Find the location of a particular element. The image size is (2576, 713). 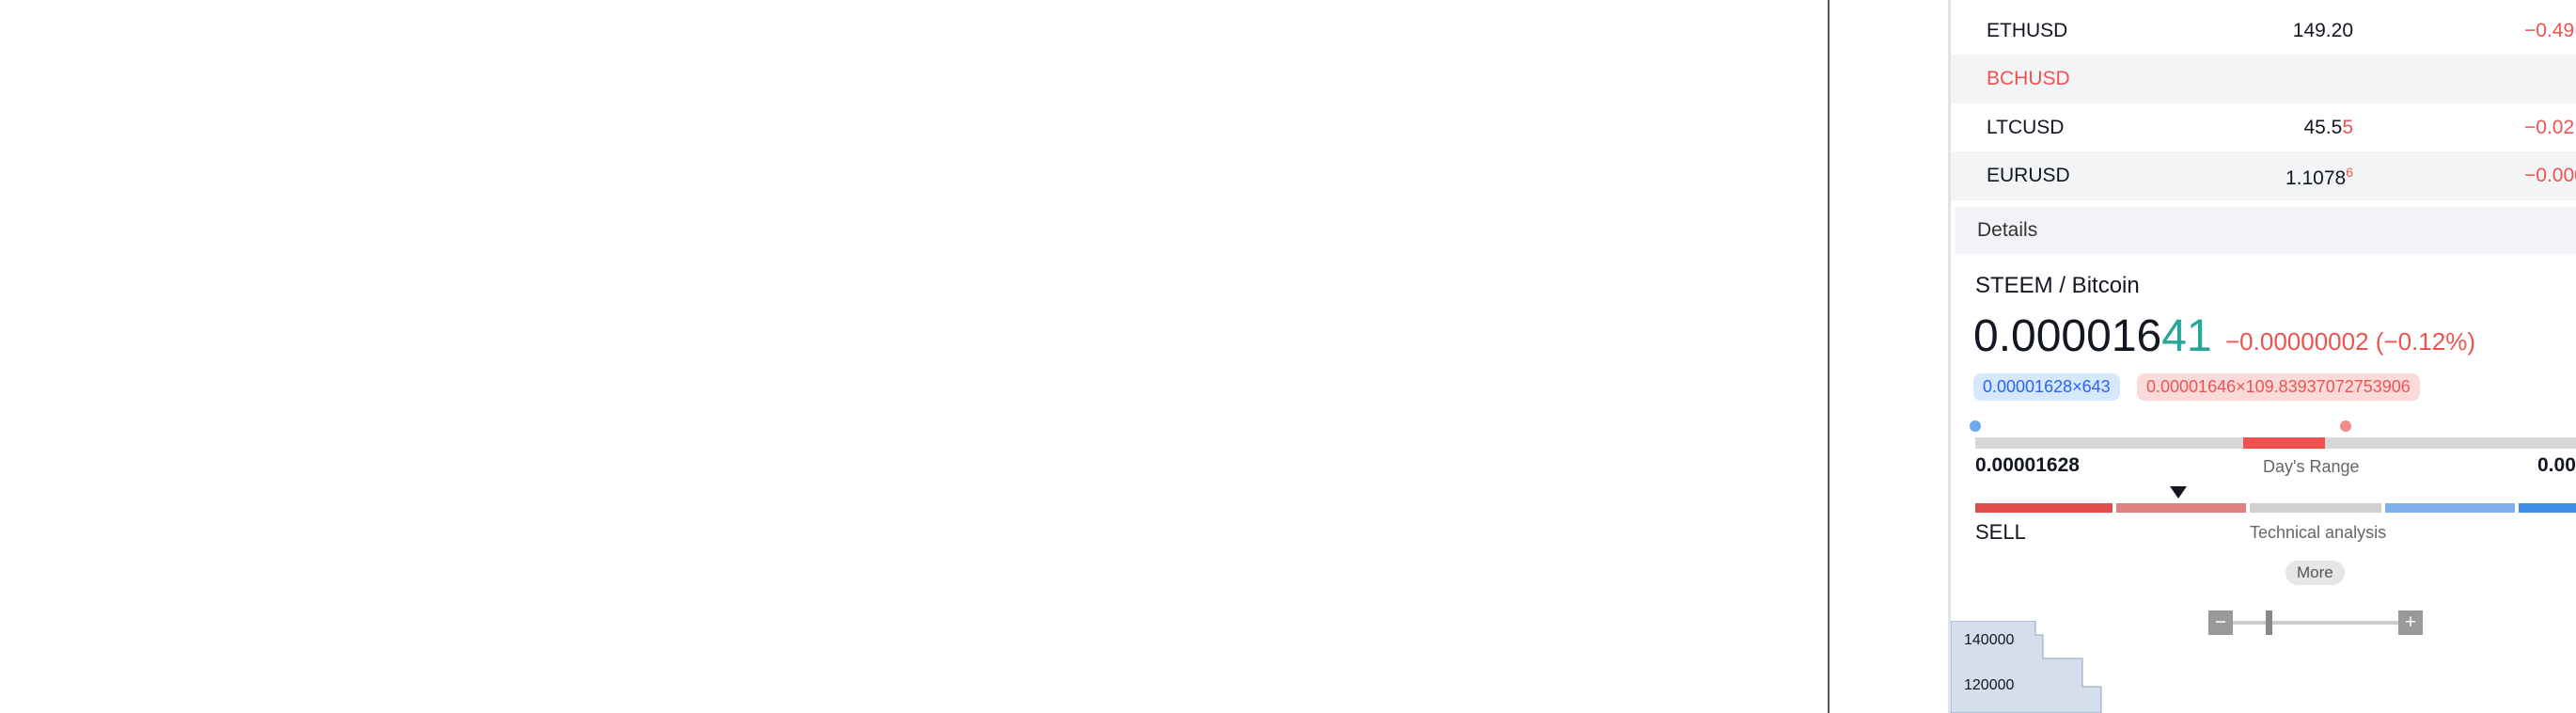

price-change: −0.00000002 (−0.12%) is located at coordinates (2350, 341).